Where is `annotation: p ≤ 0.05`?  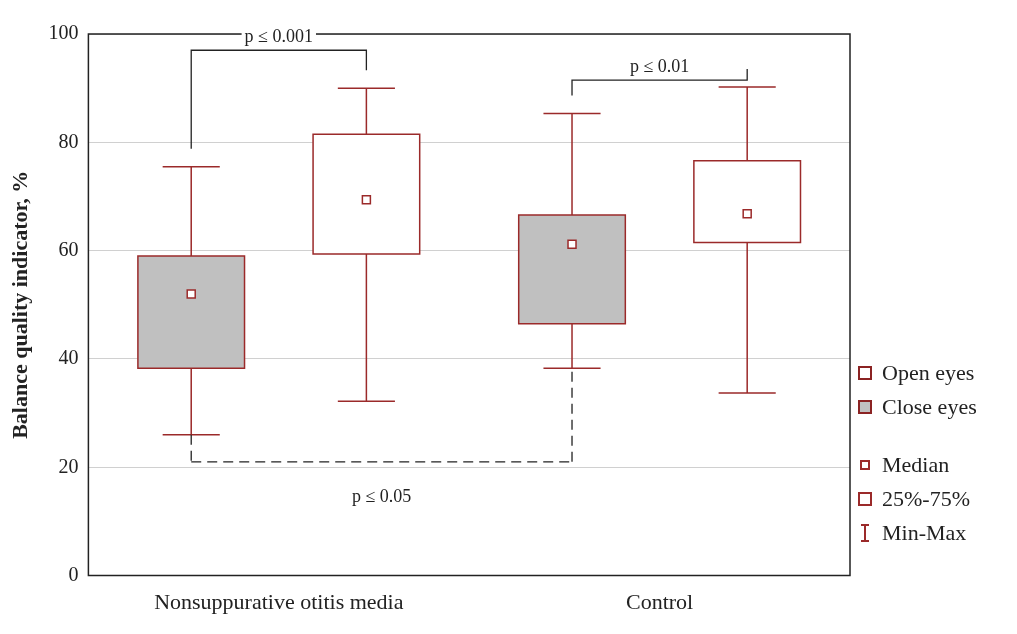 annotation: p ≤ 0.05 is located at coordinates (381, 495).